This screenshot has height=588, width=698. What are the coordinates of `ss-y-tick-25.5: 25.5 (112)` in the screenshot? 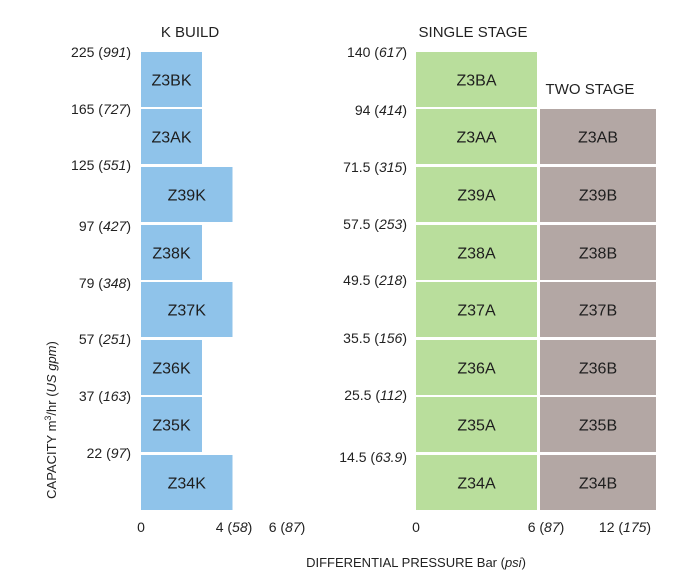 It's located at (375, 395).